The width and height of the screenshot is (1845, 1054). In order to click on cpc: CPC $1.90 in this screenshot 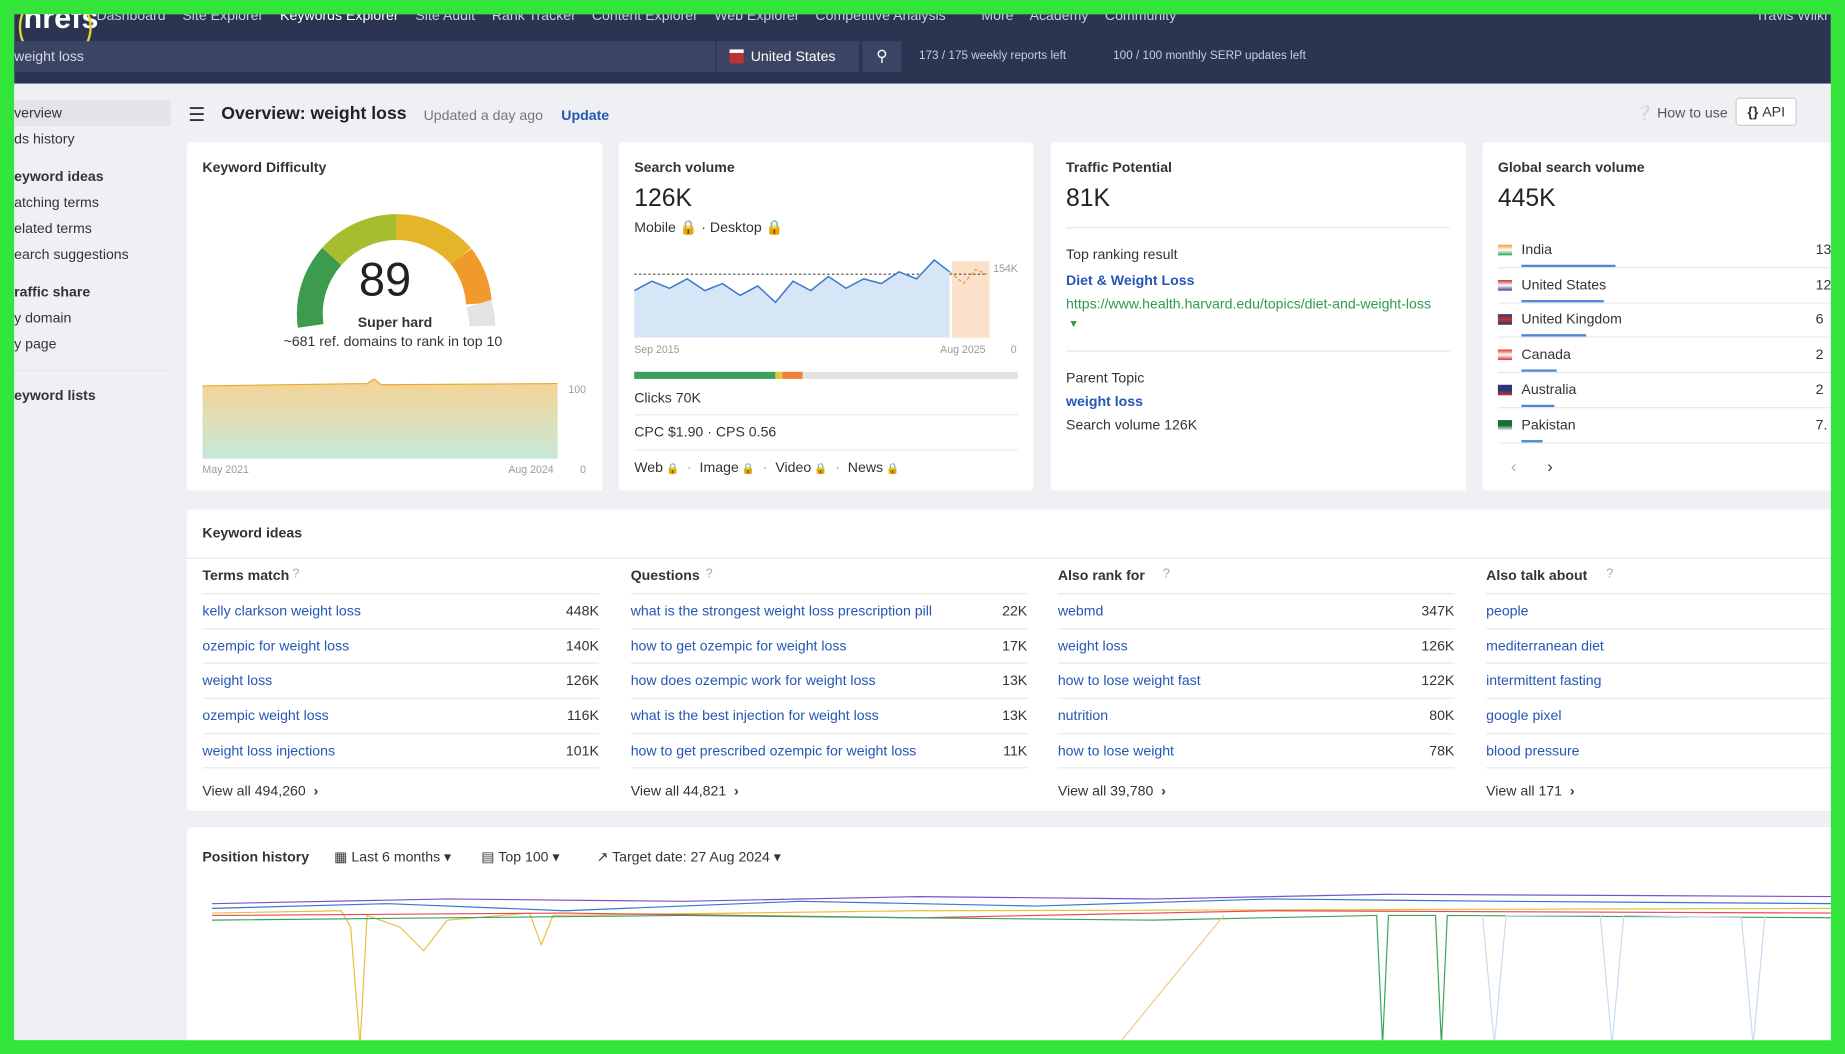, I will do `click(668, 432)`.